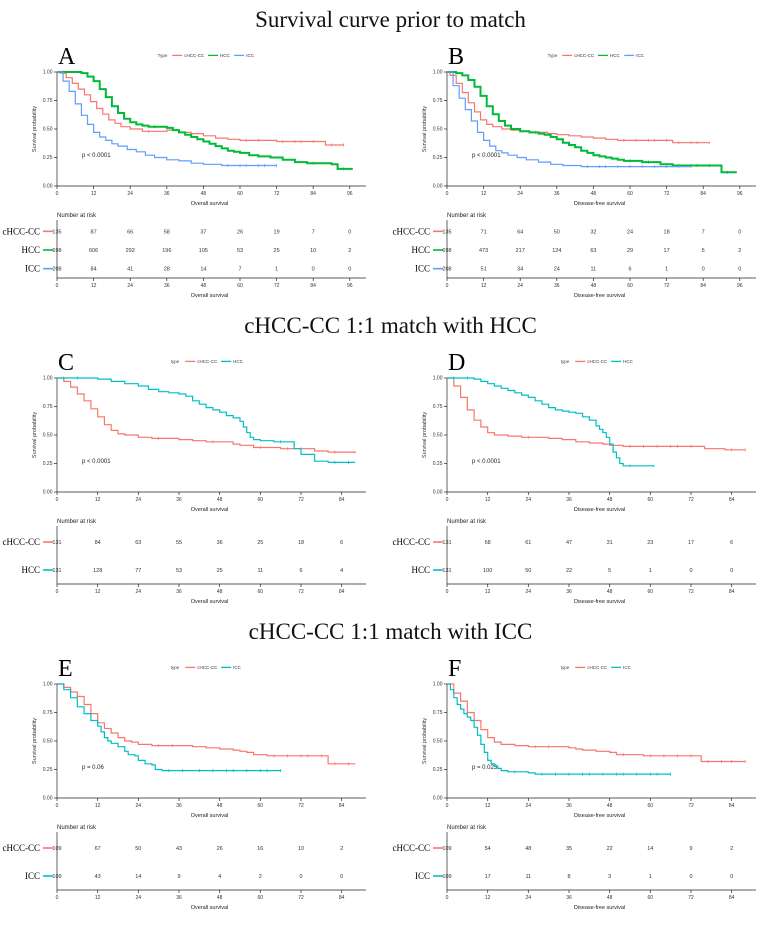 The image size is (781, 940). I want to click on risk-x-tick-label: 60, so click(261, 592).